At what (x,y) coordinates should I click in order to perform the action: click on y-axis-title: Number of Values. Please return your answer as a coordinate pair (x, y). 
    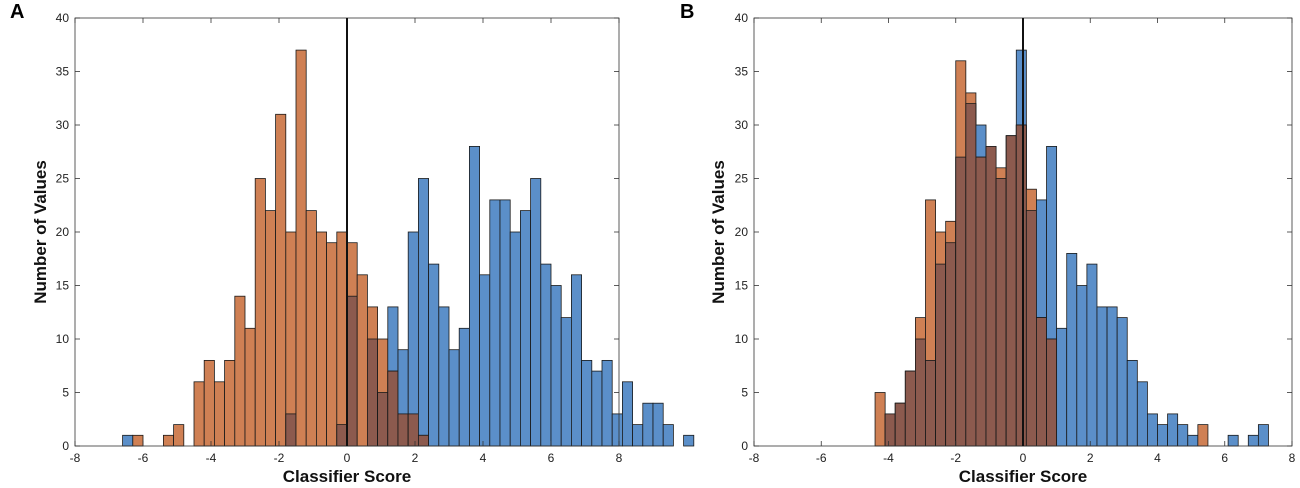
    Looking at the image, I should click on (718, 232).